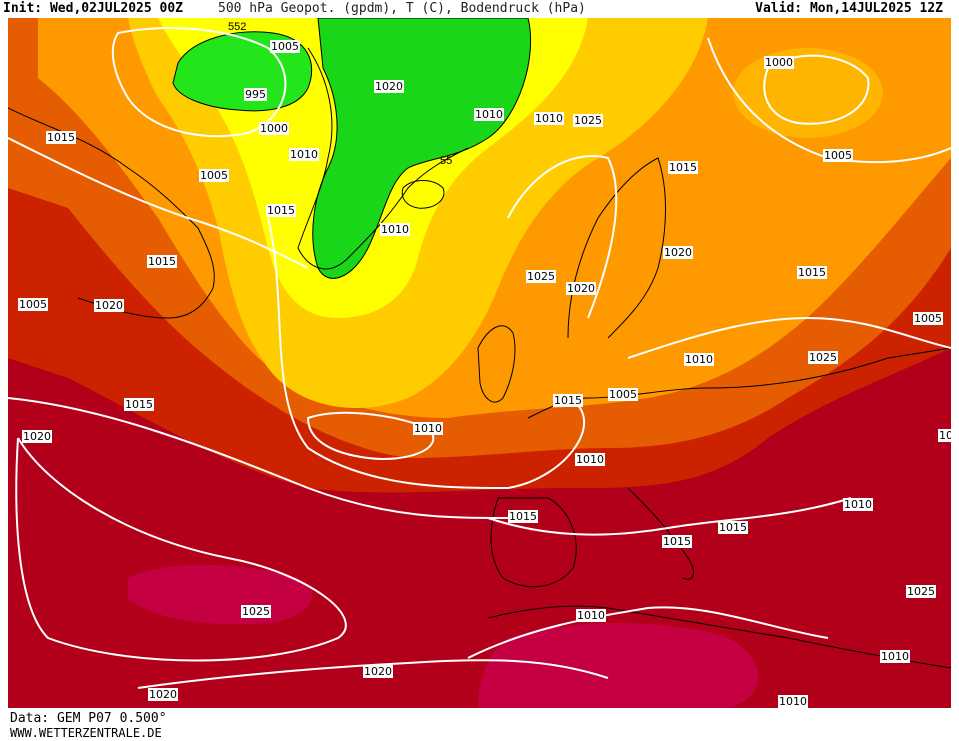  Describe the element at coordinates (258, 458) in the screenshot. I see `isobar-1020-atlantic` at that location.